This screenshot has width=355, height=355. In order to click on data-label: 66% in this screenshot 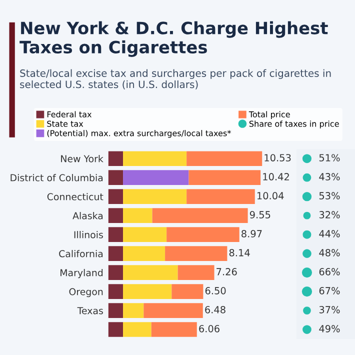, I will do `click(329, 272)`.